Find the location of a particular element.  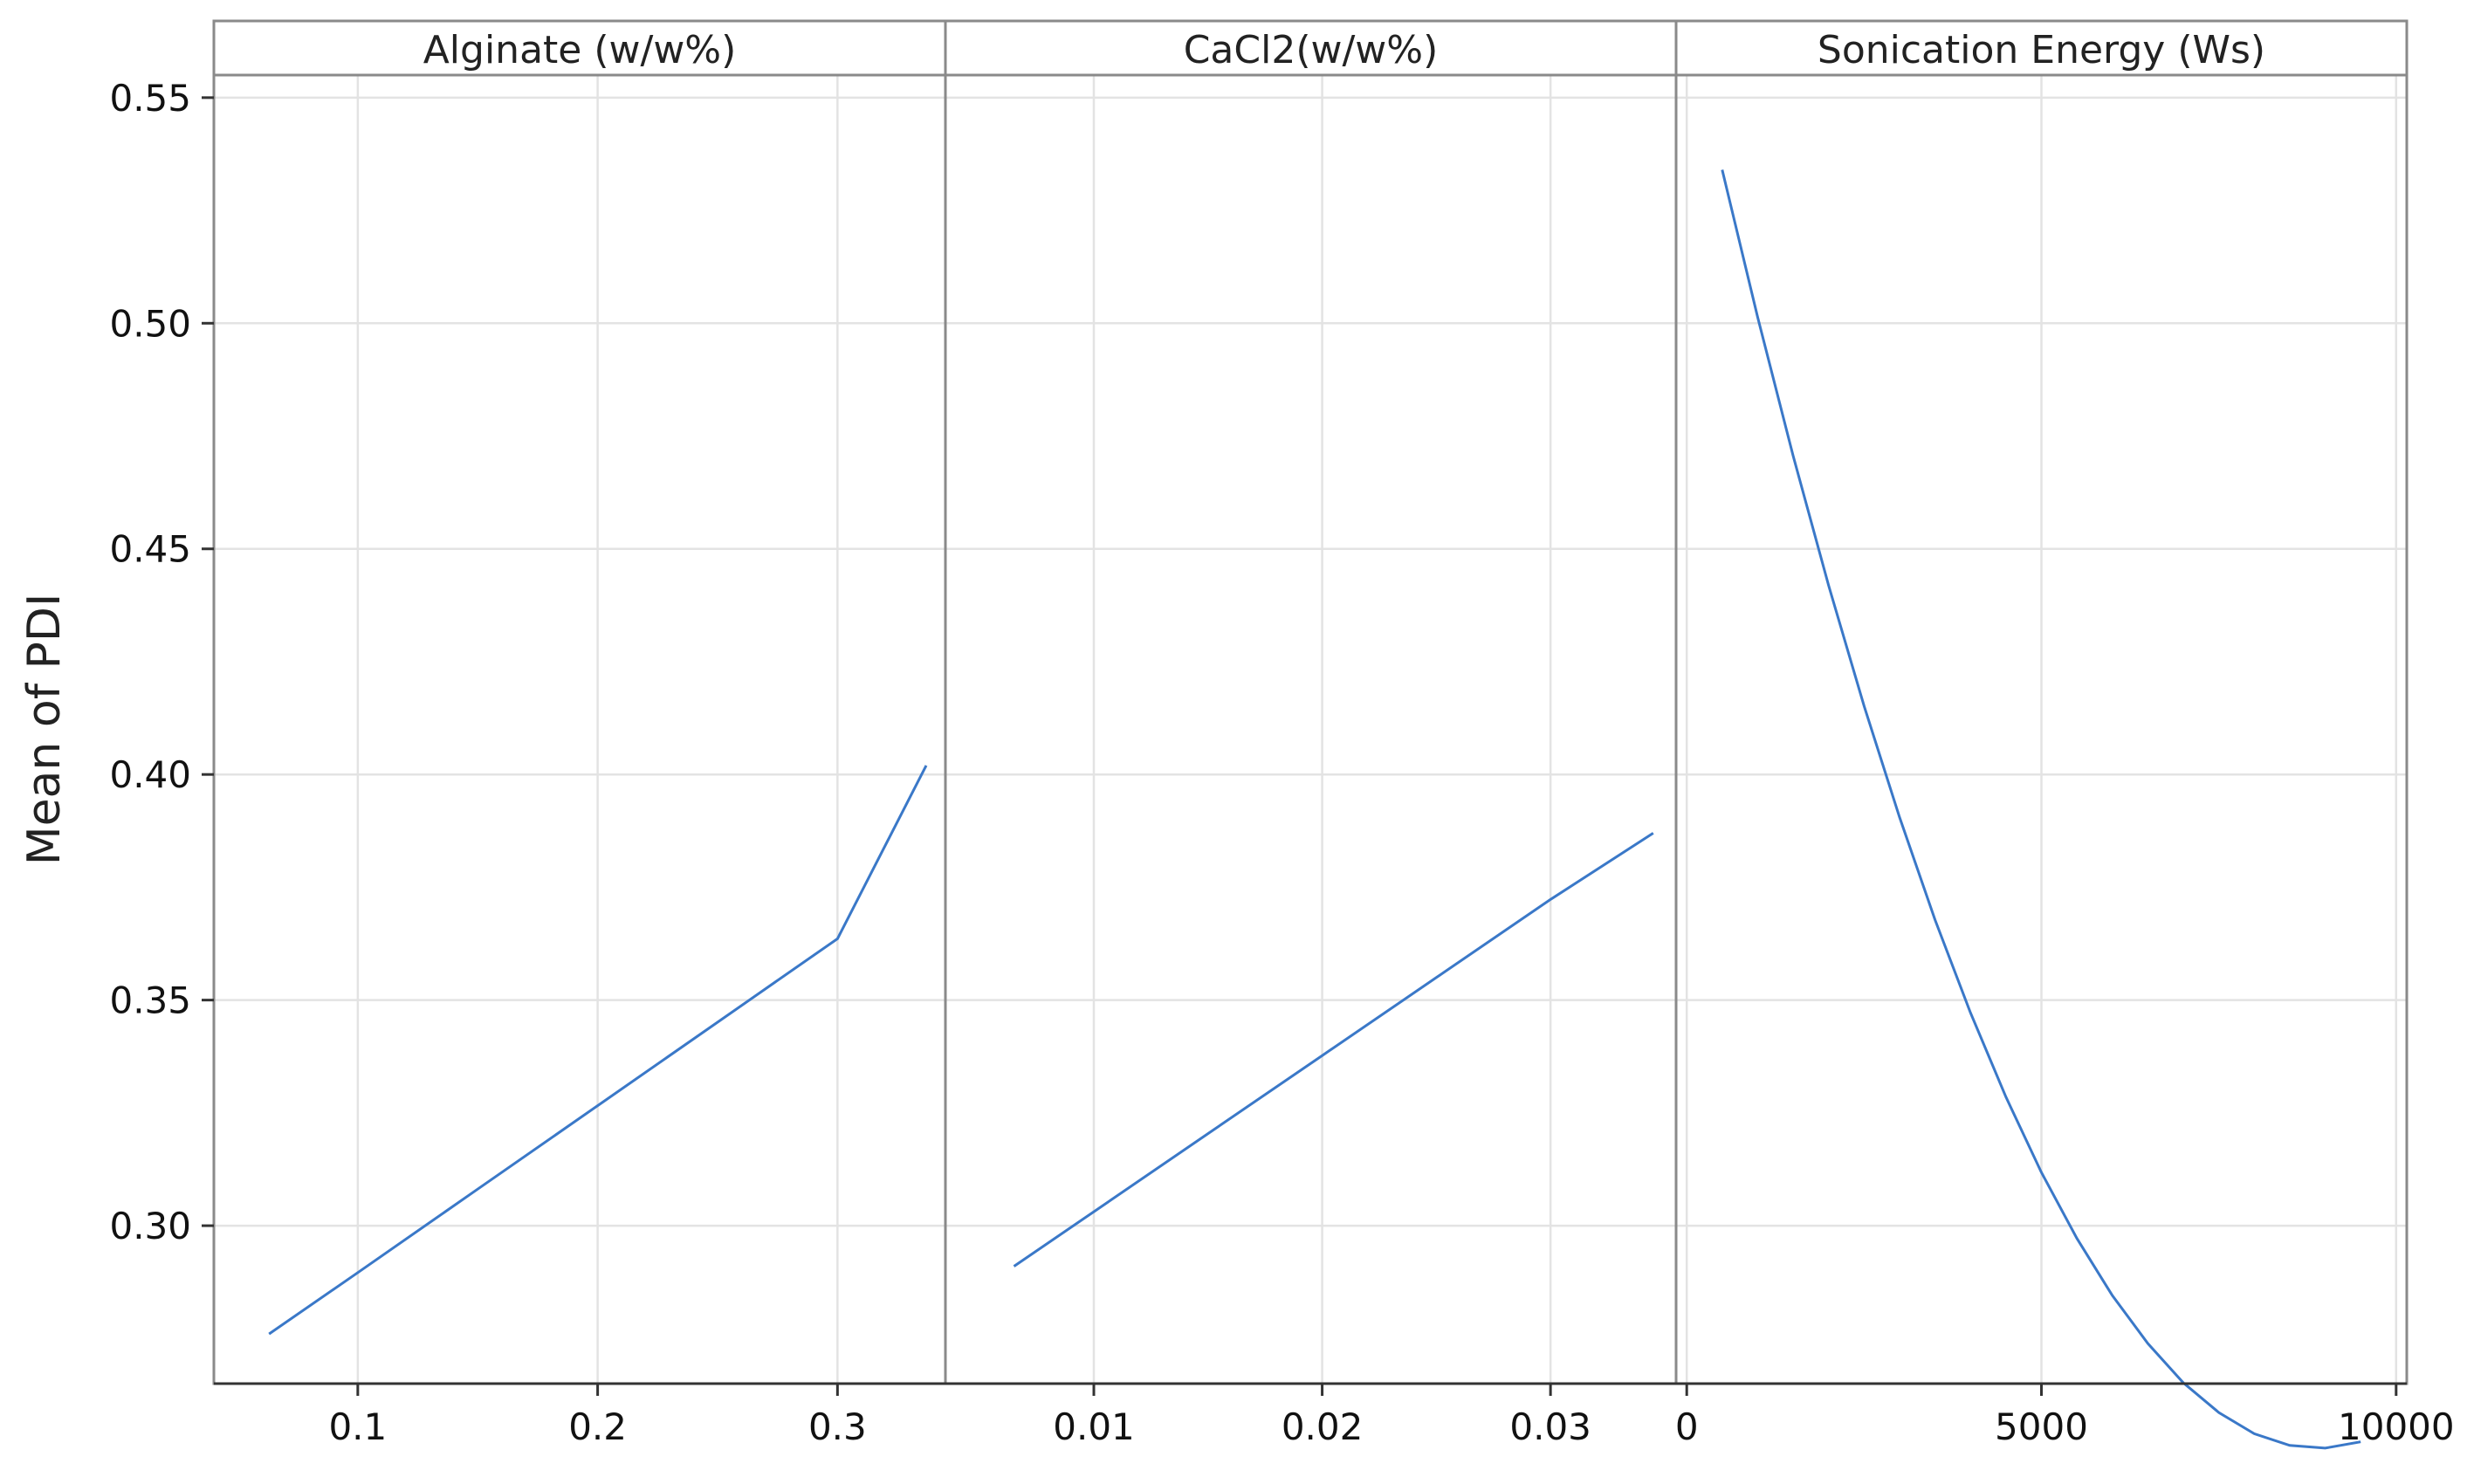

y-tick-label-4: 0.50 is located at coordinates (150, 323).